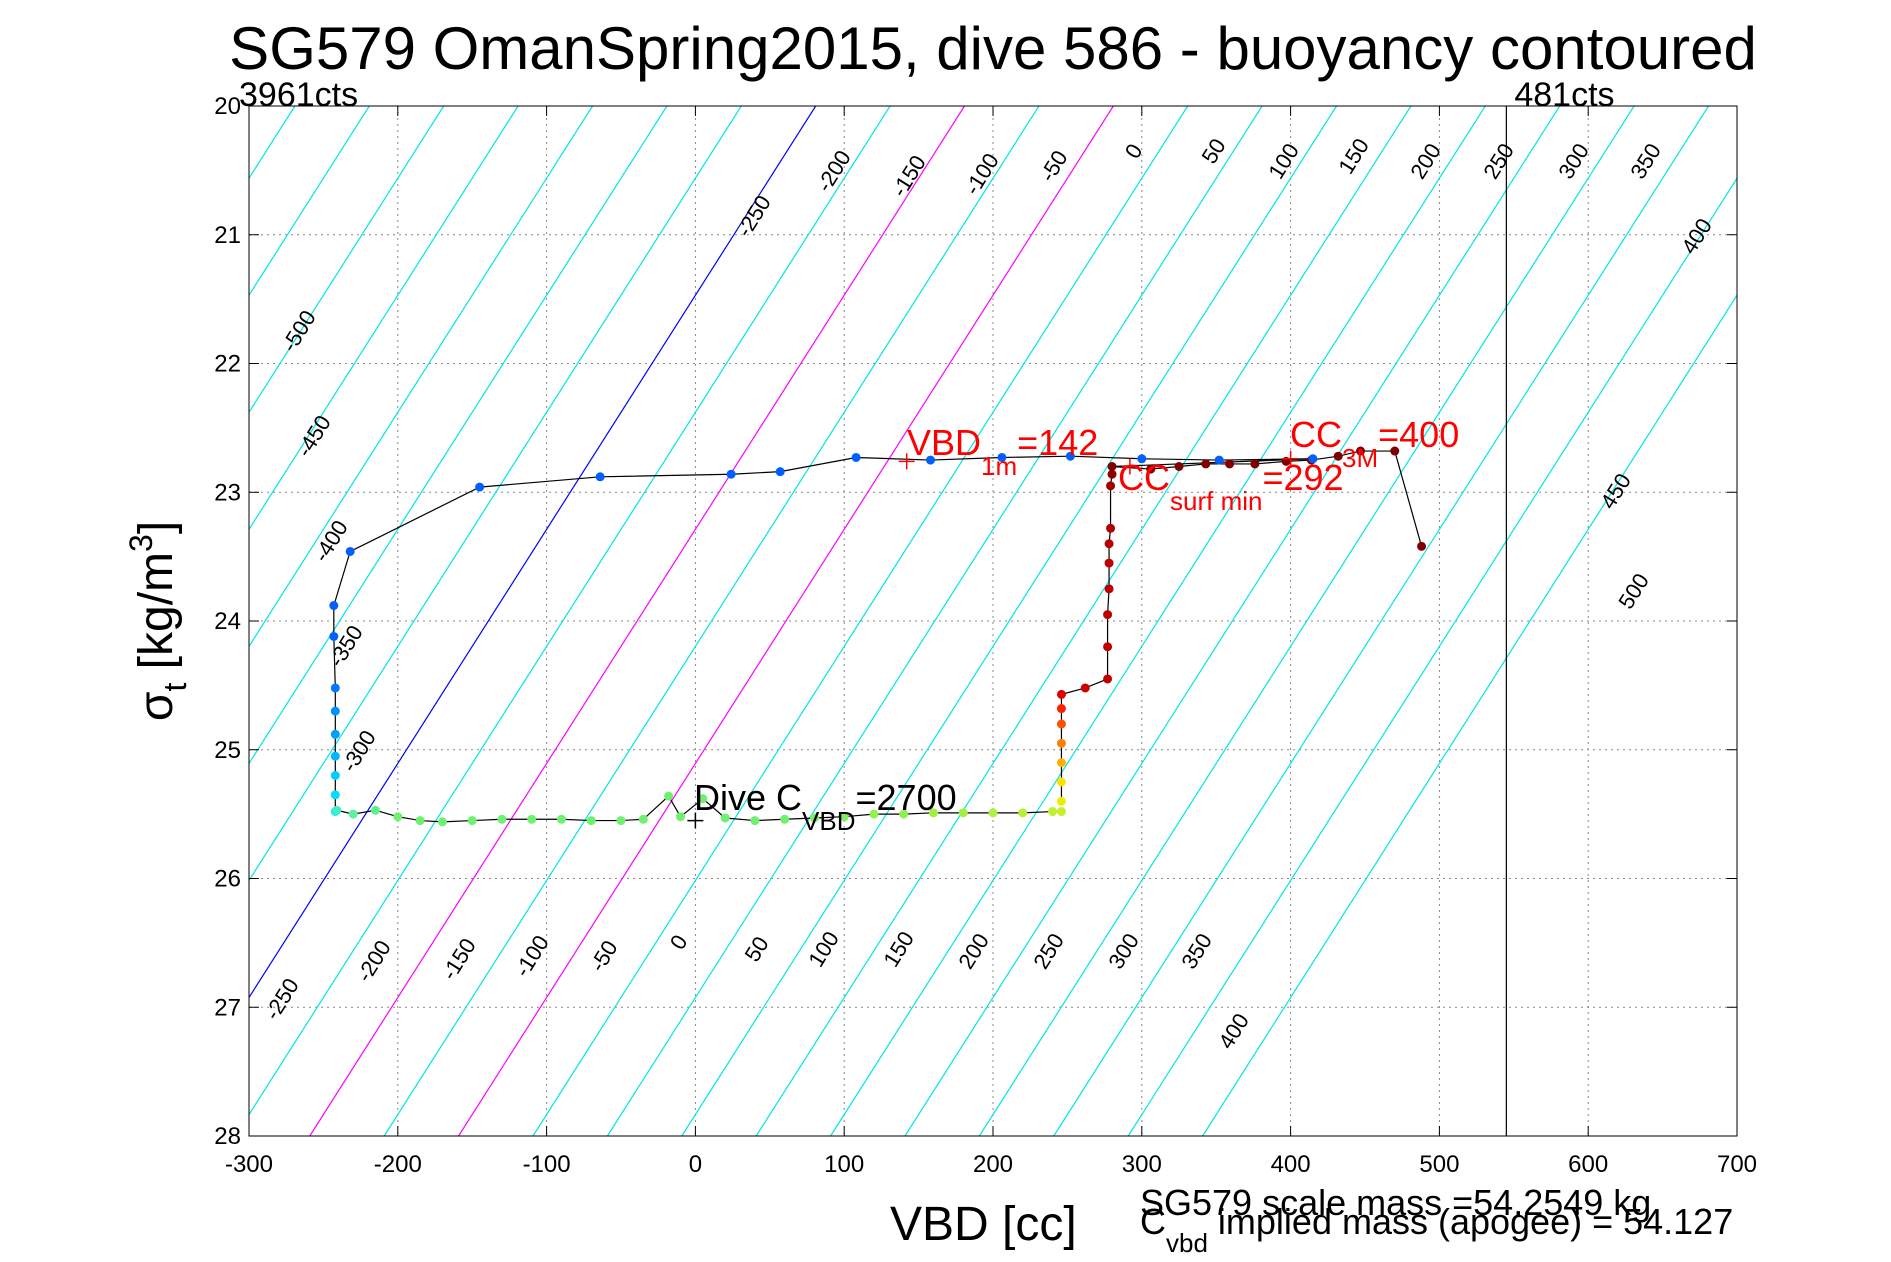 The width and height of the screenshot is (1891, 1262). I want to click on x-tick-label: -300, so click(249, 1164).